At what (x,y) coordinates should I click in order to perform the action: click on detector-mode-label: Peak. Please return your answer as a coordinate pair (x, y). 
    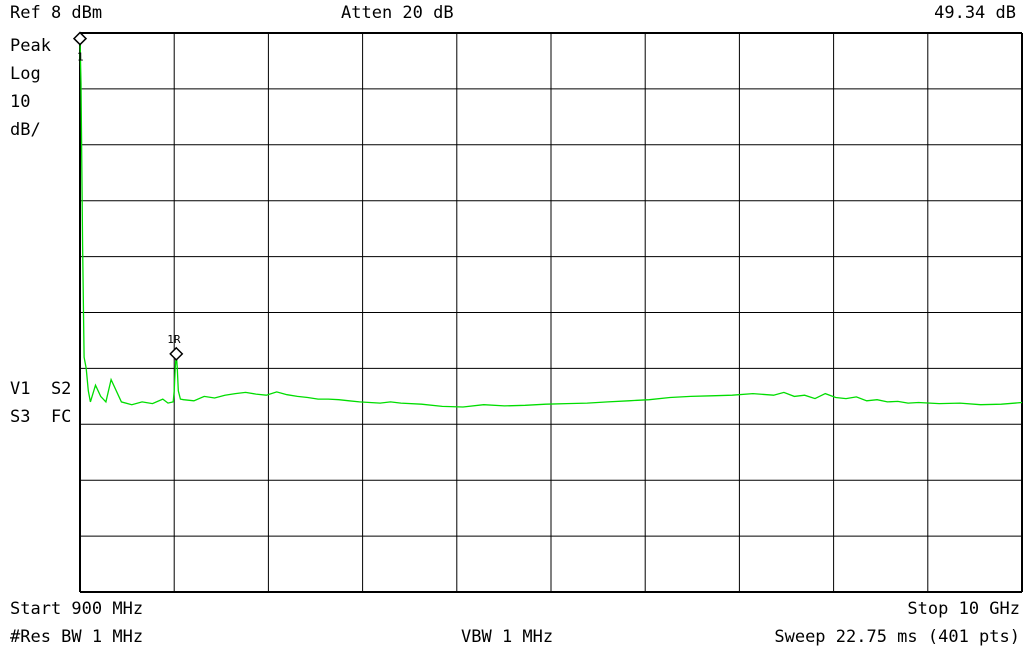
    Looking at the image, I should click on (30, 46).